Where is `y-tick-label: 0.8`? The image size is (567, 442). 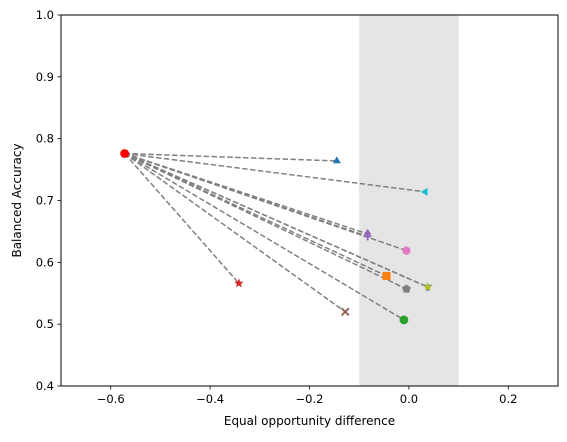
y-tick-label: 0.8 is located at coordinates (45, 139).